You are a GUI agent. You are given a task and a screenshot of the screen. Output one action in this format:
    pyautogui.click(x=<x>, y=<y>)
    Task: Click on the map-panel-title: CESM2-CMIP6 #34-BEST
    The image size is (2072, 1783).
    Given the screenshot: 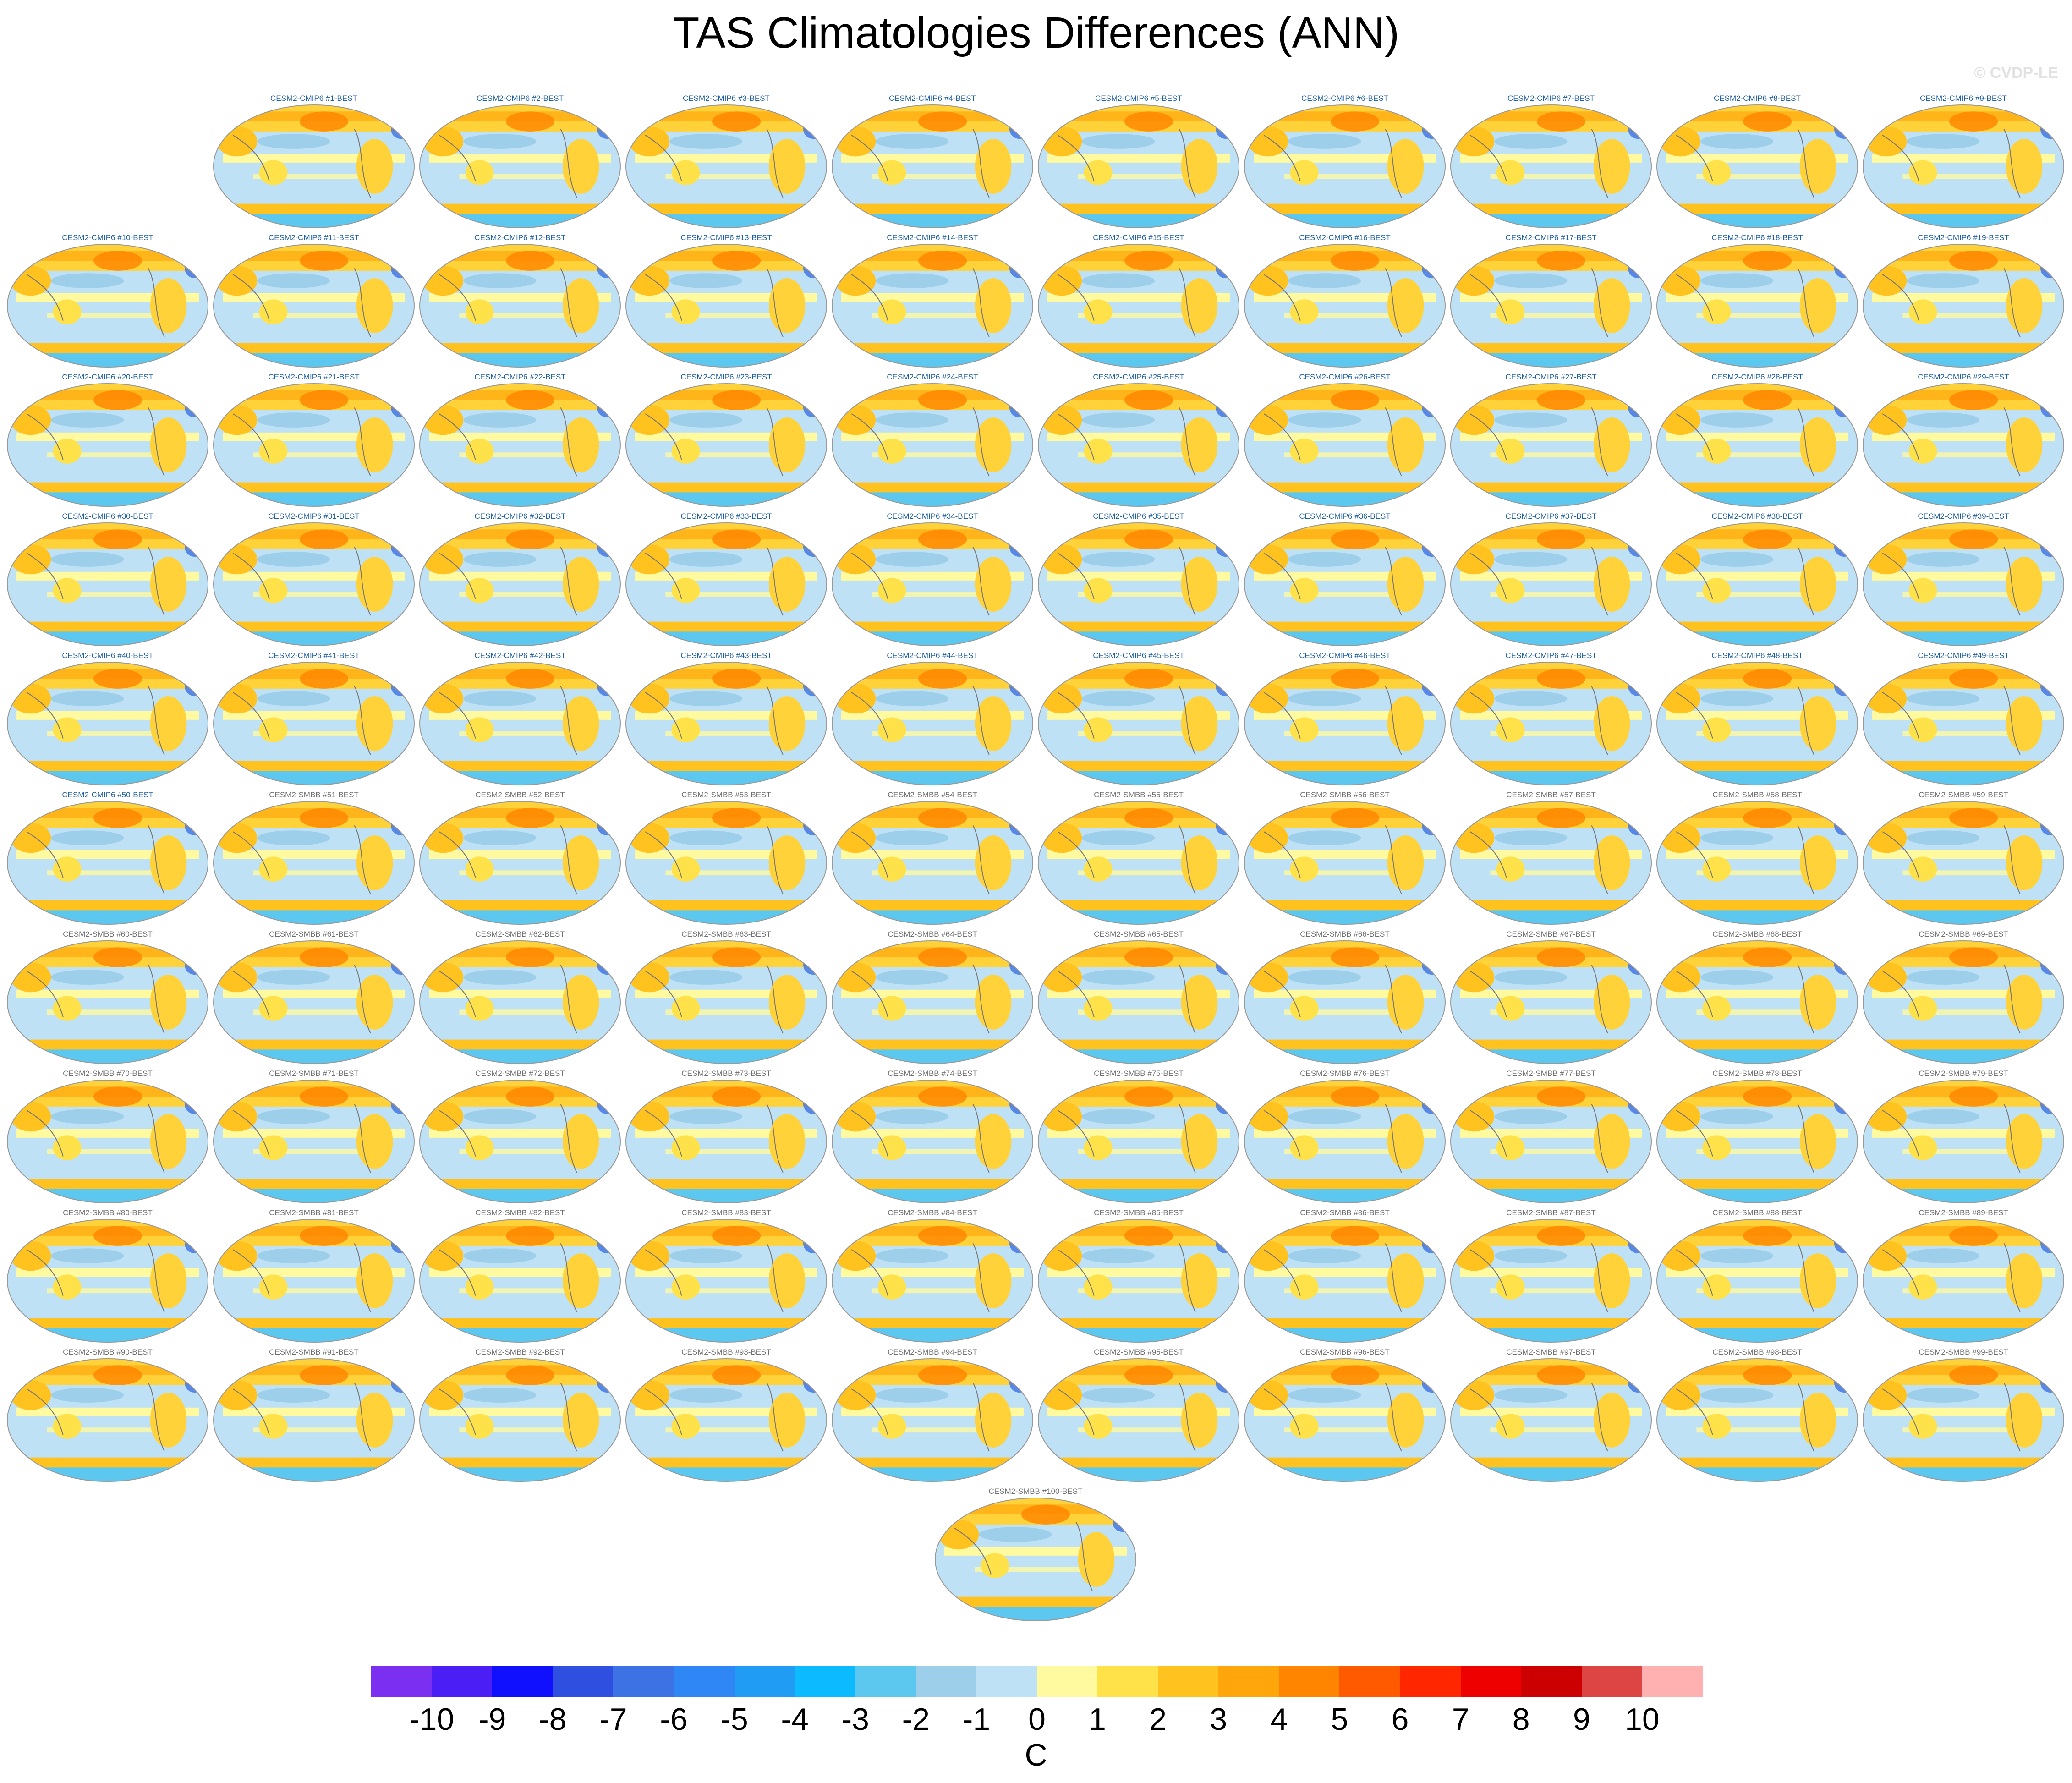 What is the action you would take?
    pyautogui.click(x=933, y=516)
    